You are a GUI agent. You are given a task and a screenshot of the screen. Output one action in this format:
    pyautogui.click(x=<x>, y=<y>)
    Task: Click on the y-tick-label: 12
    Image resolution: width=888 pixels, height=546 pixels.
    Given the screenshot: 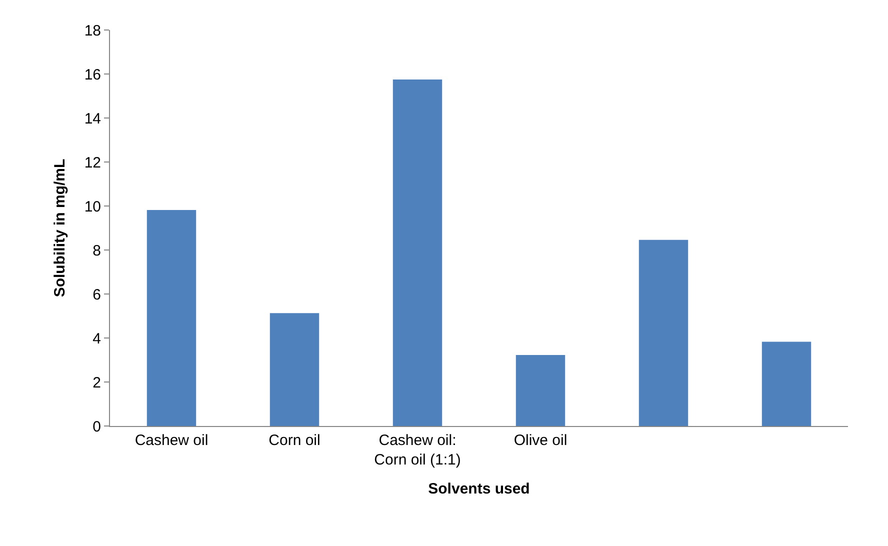 What is the action you would take?
    pyautogui.click(x=92, y=163)
    